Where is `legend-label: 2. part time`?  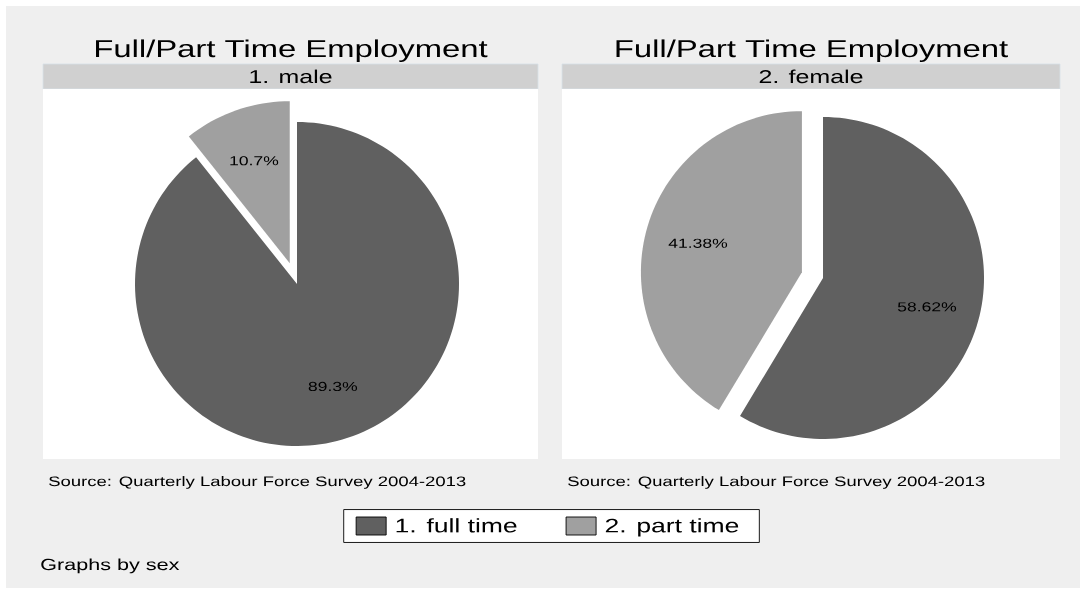 legend-label: 2. part time is located at coordinates (672, 527).